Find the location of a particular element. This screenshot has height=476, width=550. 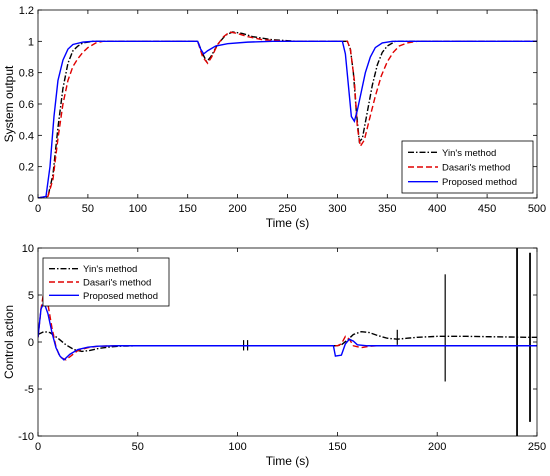

y-tick-label: -10 is located at coordinates (26, 437).